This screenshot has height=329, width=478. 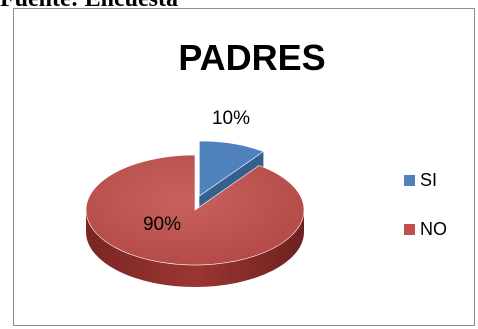 What do you see at coordinates (409, 229) in the screenshot?
I see `legend-swatch-no` at bounding box center [409, 229].